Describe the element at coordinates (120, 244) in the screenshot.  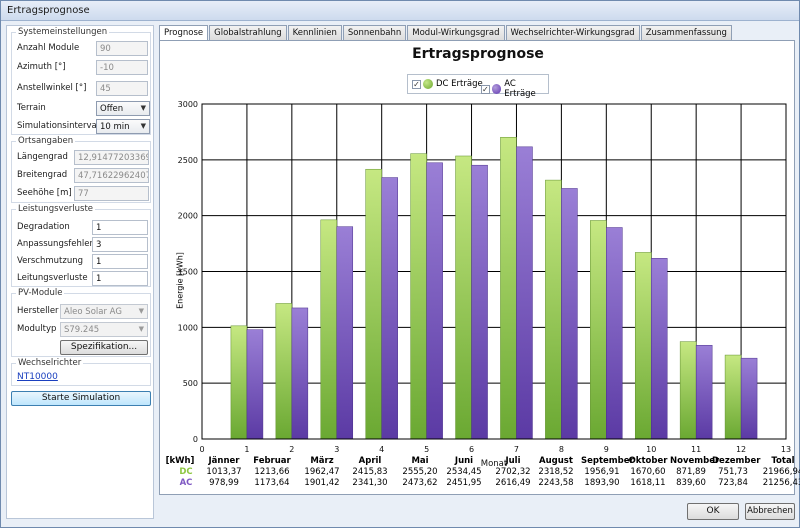
I see `anpassungsfehler-field: 3` at that location.